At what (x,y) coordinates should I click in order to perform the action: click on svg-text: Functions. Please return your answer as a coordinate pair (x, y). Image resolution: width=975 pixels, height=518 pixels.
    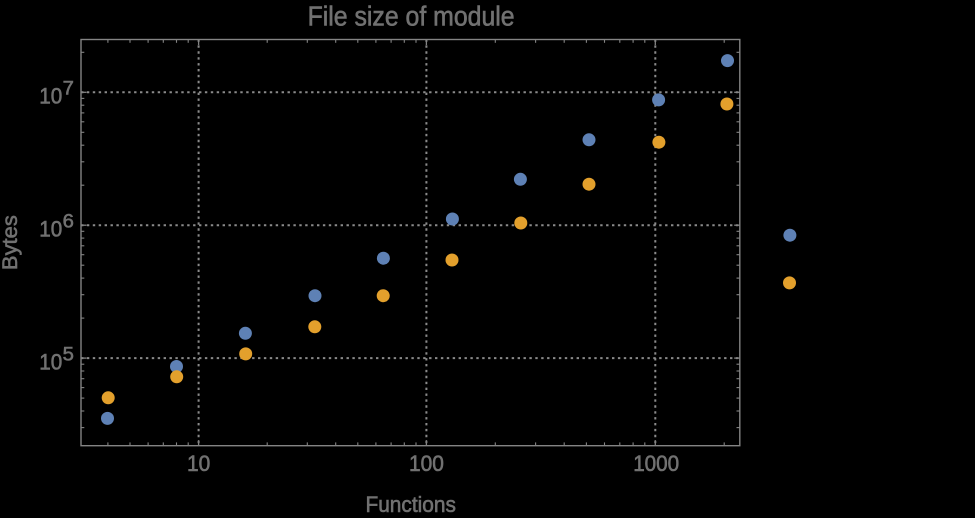
    Looking at the image, I should click on (410, 502).